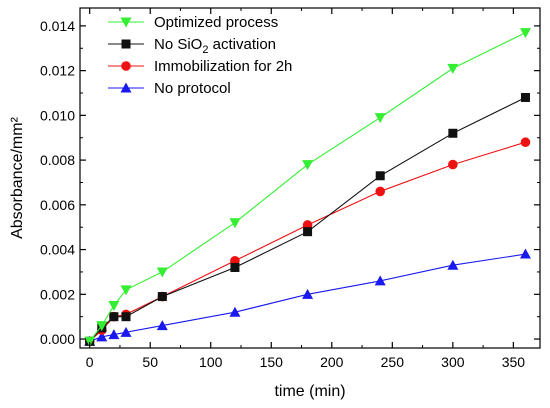 This screenshot has height=408, width=550. I want to click on legend-label-part: 2, so click(205, 50).